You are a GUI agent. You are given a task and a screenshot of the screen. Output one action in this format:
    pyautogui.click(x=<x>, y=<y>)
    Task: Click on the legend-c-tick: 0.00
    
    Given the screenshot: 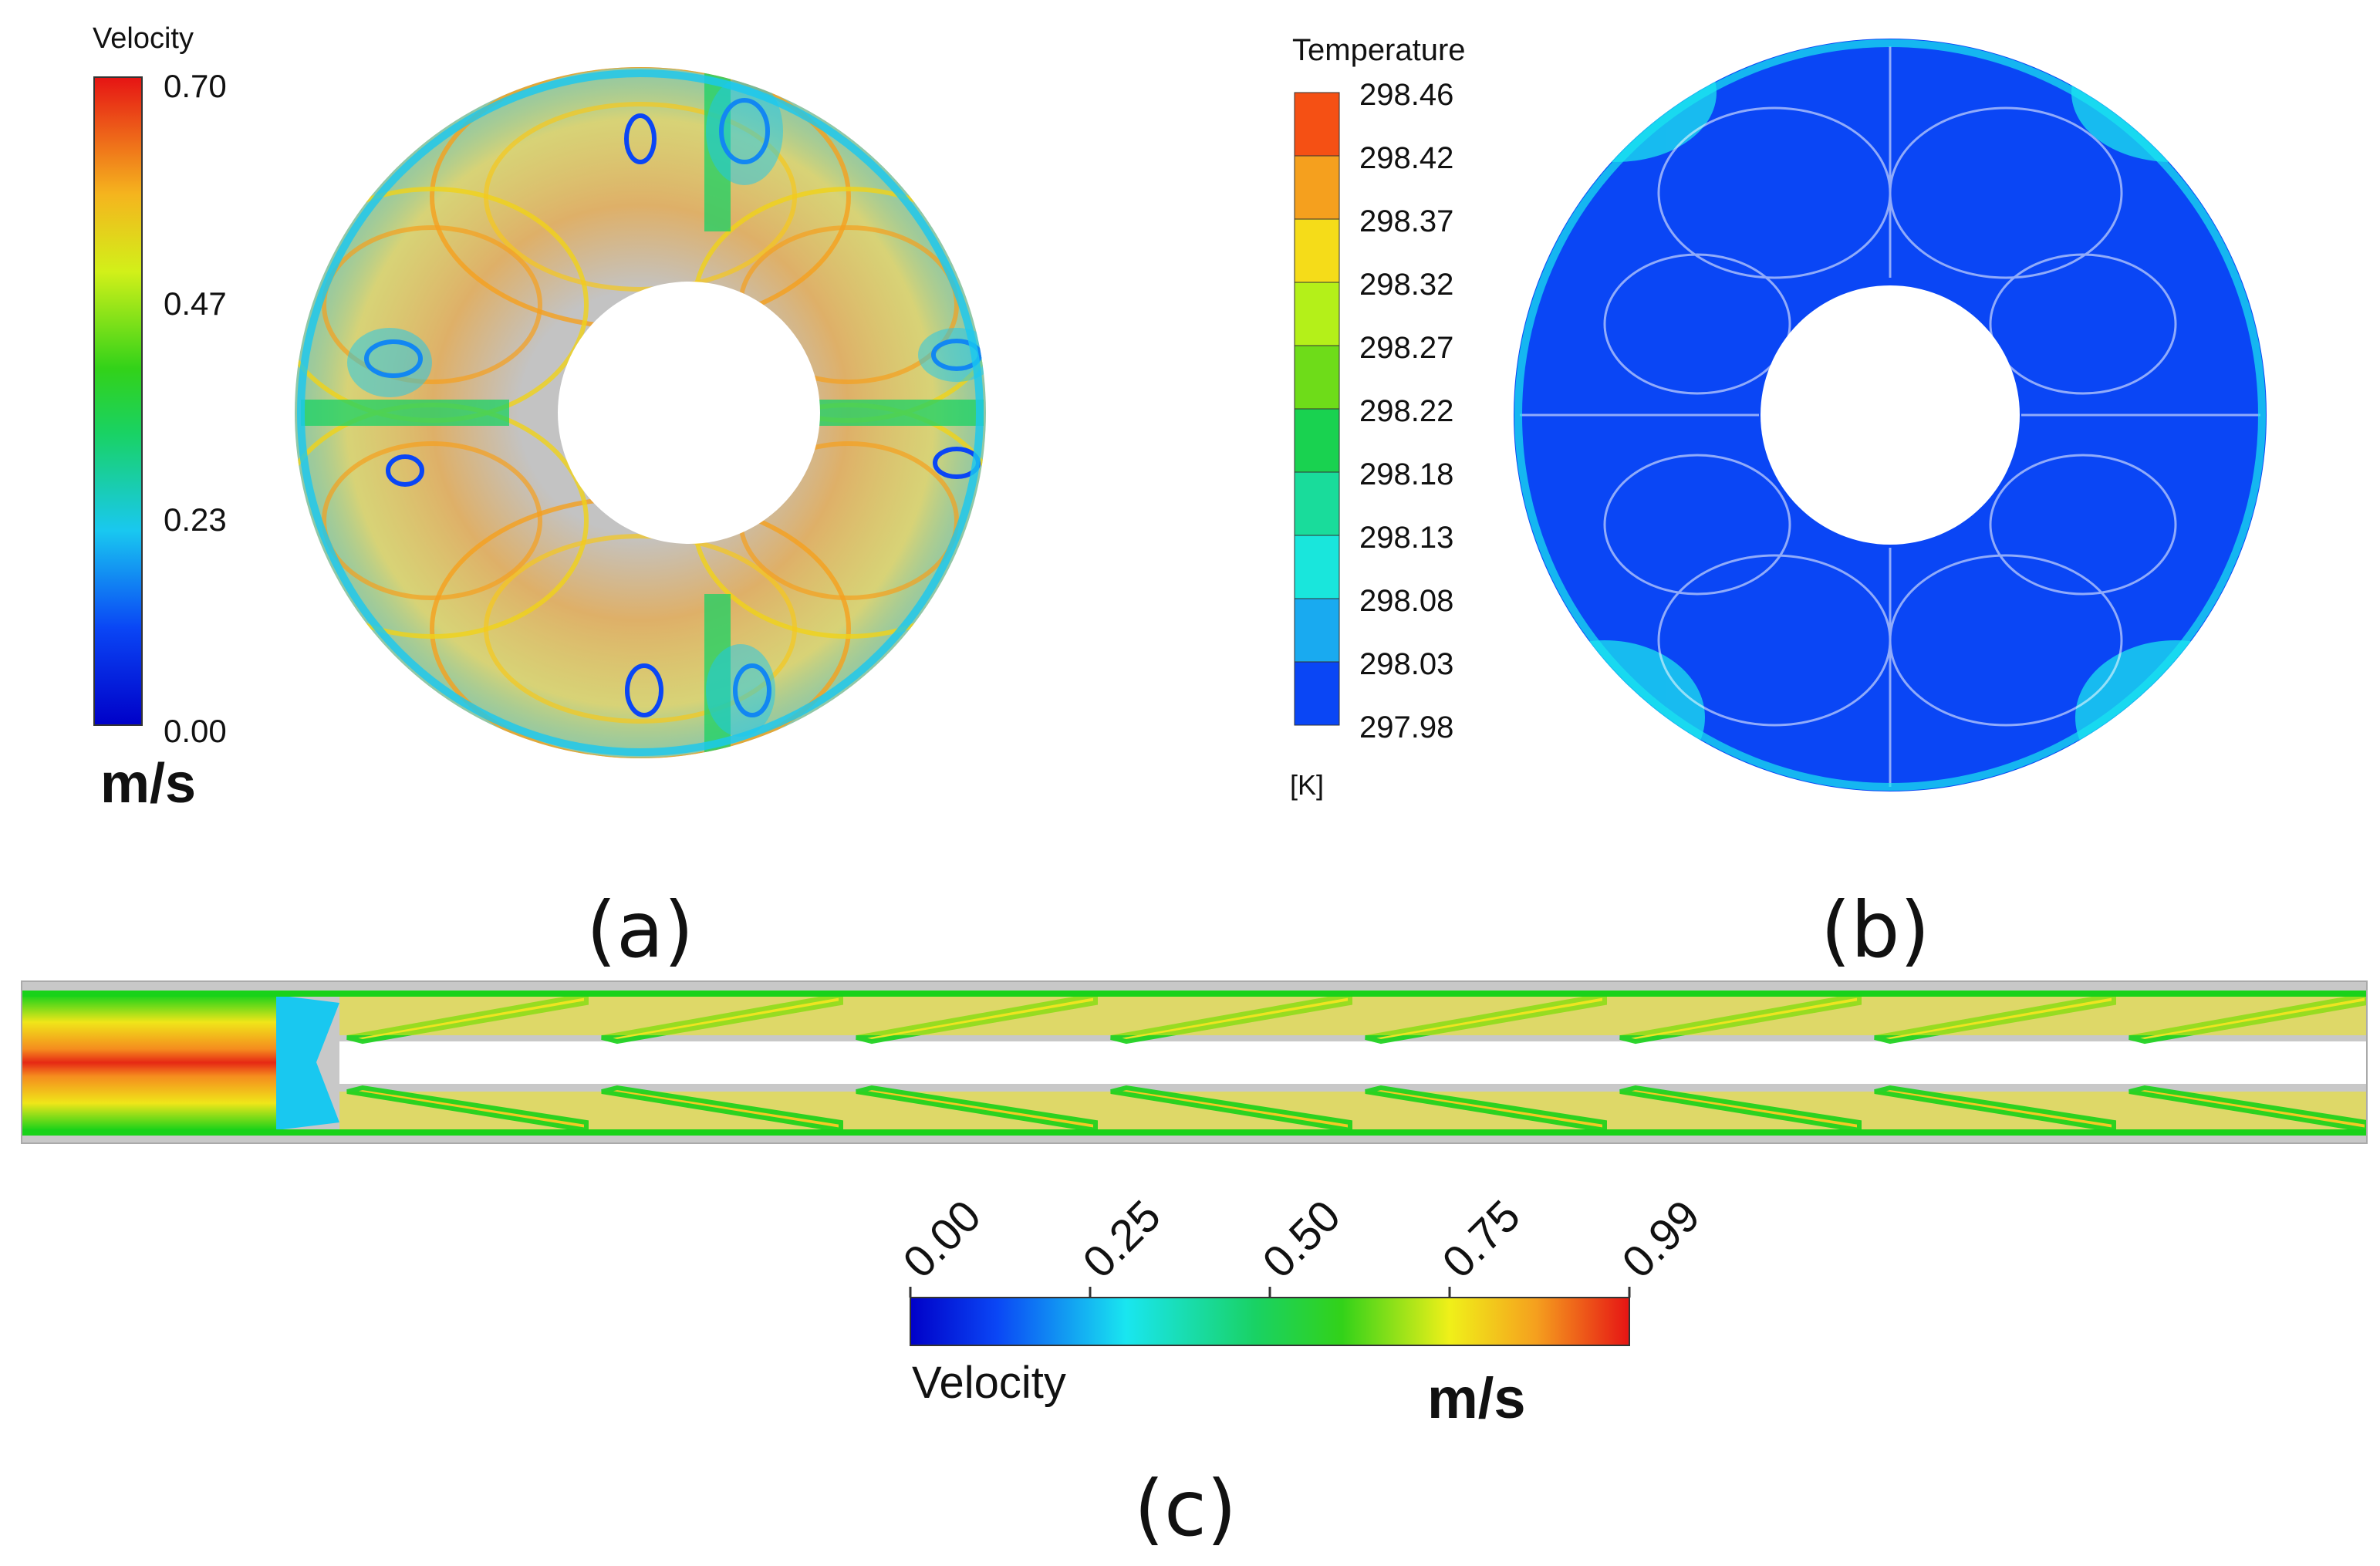 What is the action you would take?
    pyautogui.click(x=942, y=1239)
    